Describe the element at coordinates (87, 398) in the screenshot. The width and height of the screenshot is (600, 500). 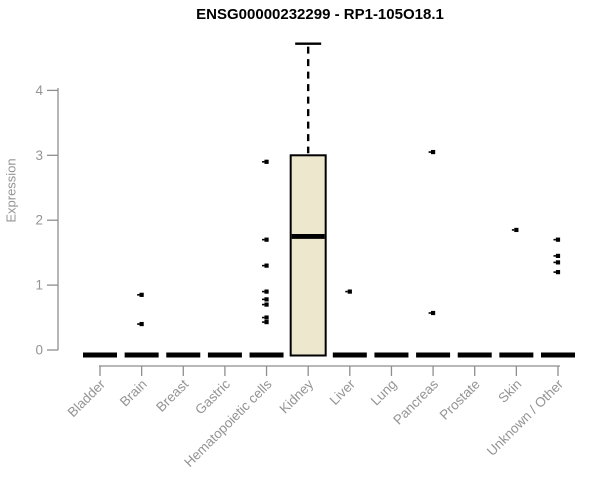
I see `x-tick-label: Bladder` at that location.